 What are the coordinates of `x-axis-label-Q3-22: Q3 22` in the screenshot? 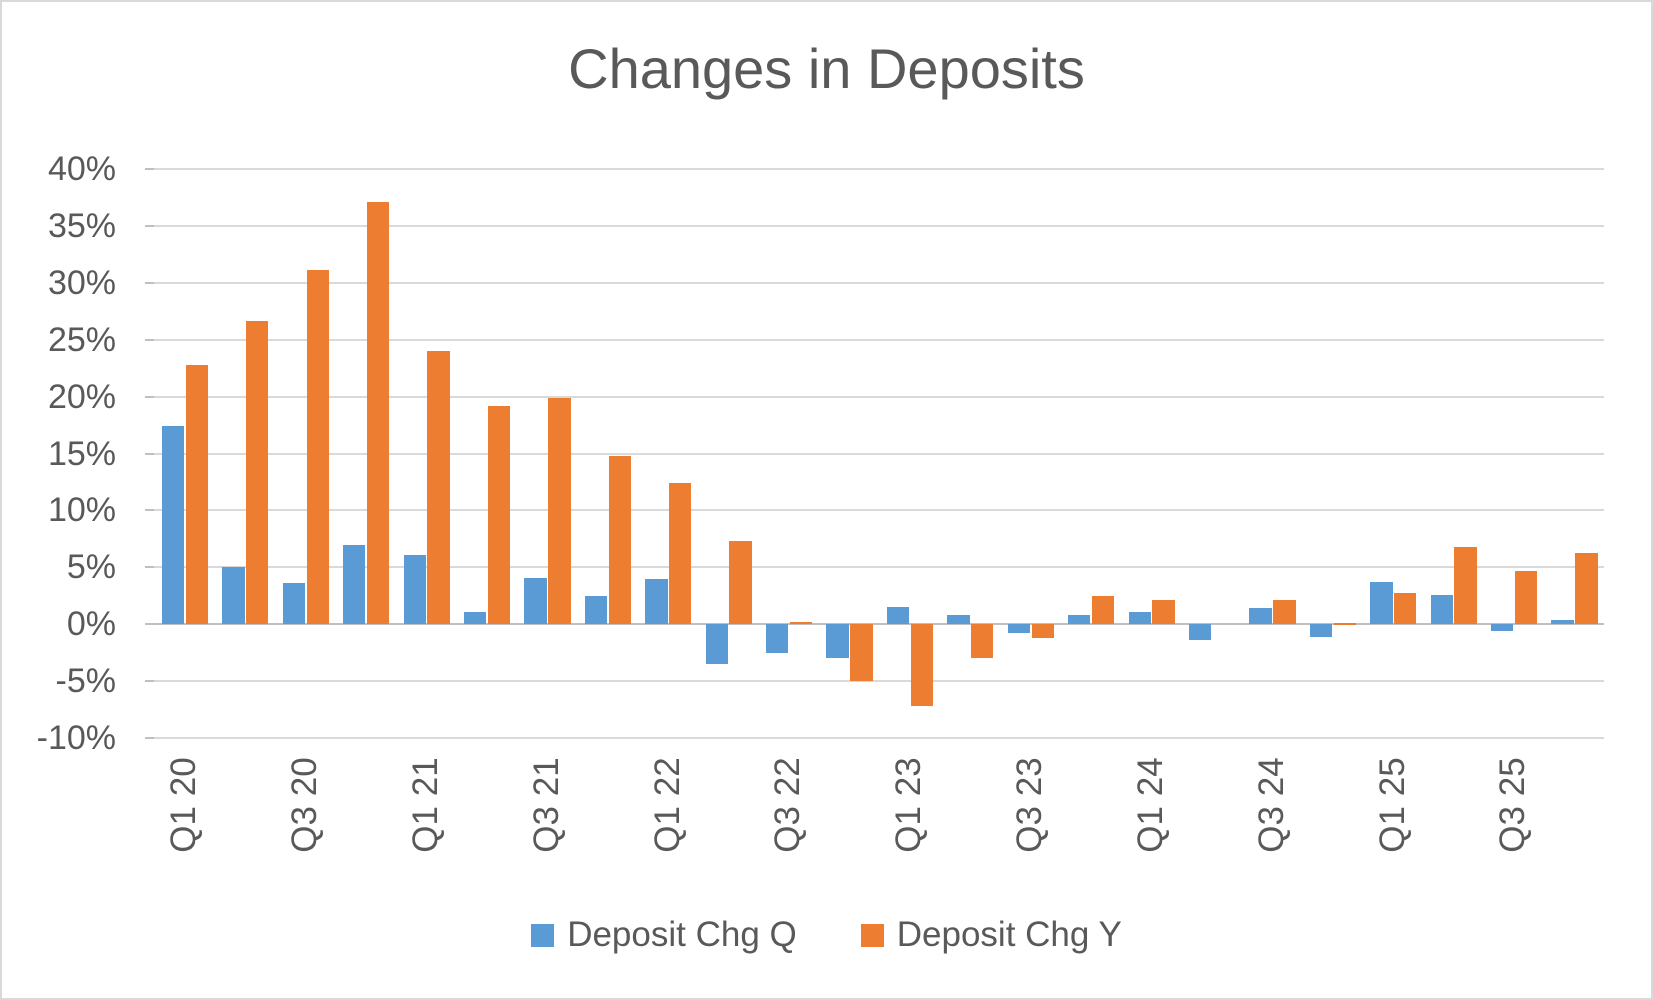 It's located at (788, 805).